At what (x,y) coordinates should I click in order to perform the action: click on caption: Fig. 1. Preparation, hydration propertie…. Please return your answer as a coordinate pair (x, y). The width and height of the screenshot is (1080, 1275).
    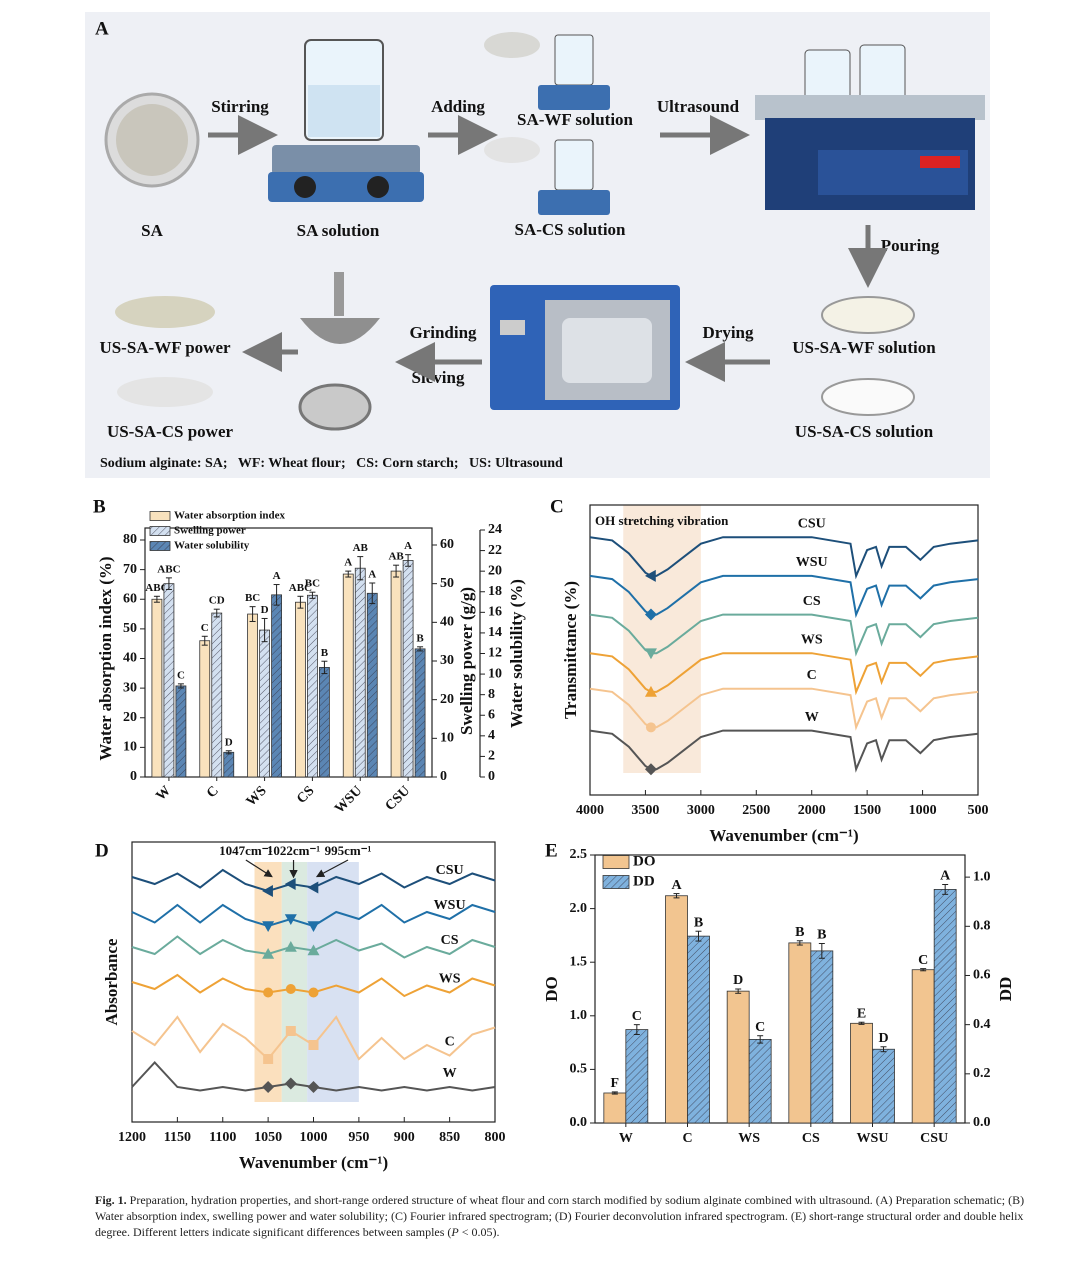
    Looking at the image, I should click on (562, 1216).